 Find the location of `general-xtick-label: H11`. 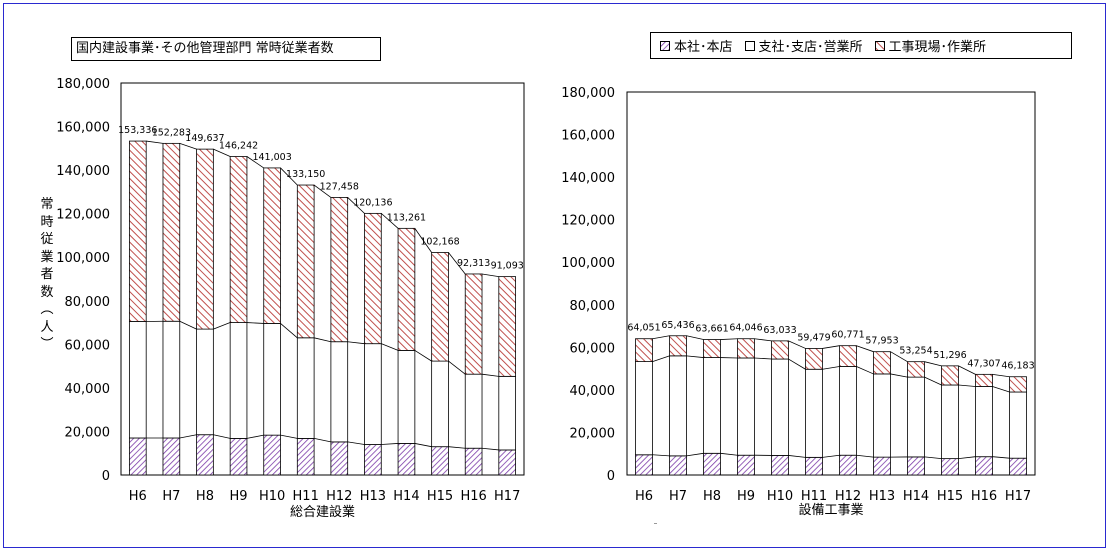

general-xtick-label: H11 is located at coordinates (306, 496).